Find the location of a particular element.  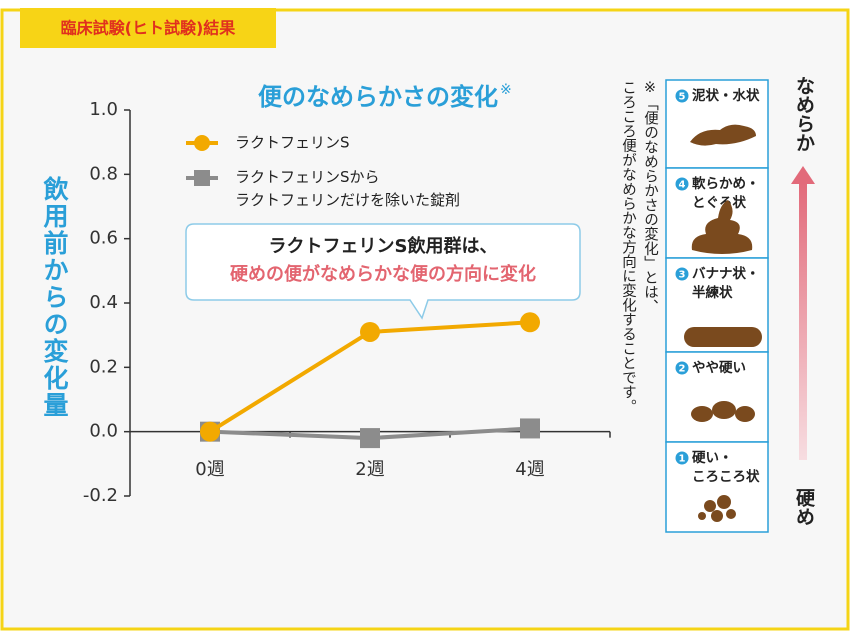

scale-top-label: なめらか is located at coordinates (804, 114).